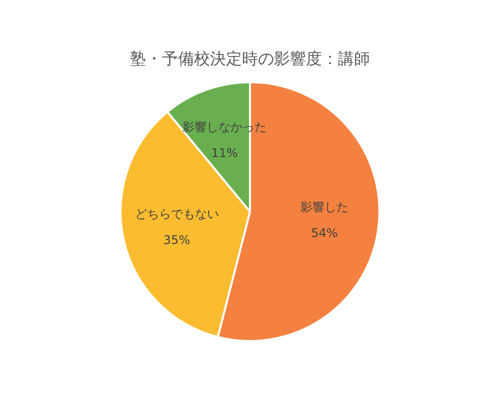 The width and height of the screenshot is (500, 400). Describe the element at coordinates (324, 233) in the screenshot. I see `data-label: 54%` at that location.